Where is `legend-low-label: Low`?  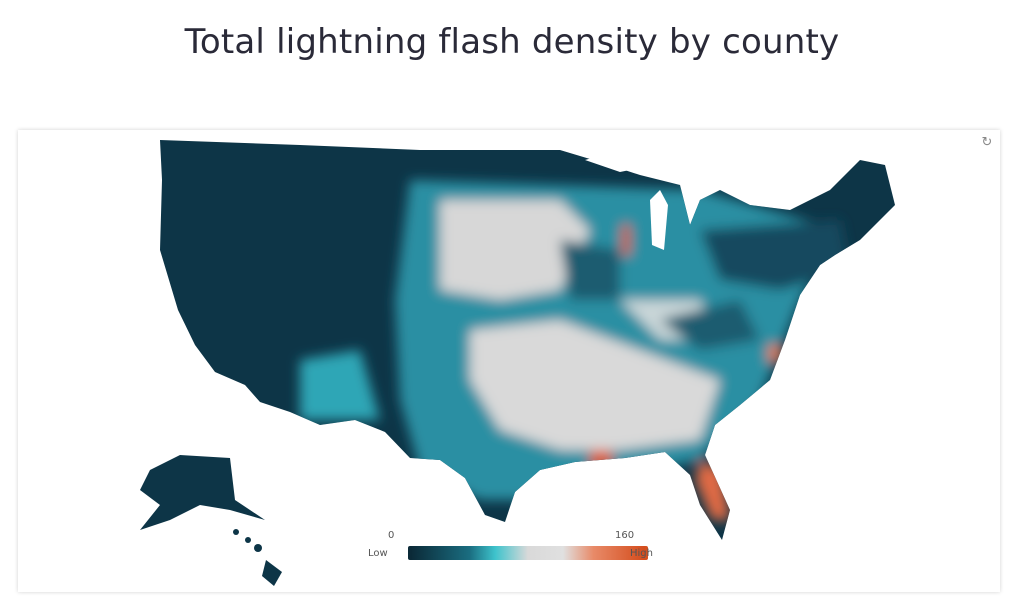 legend-low-label: Low is located at coordinates (378, 553).